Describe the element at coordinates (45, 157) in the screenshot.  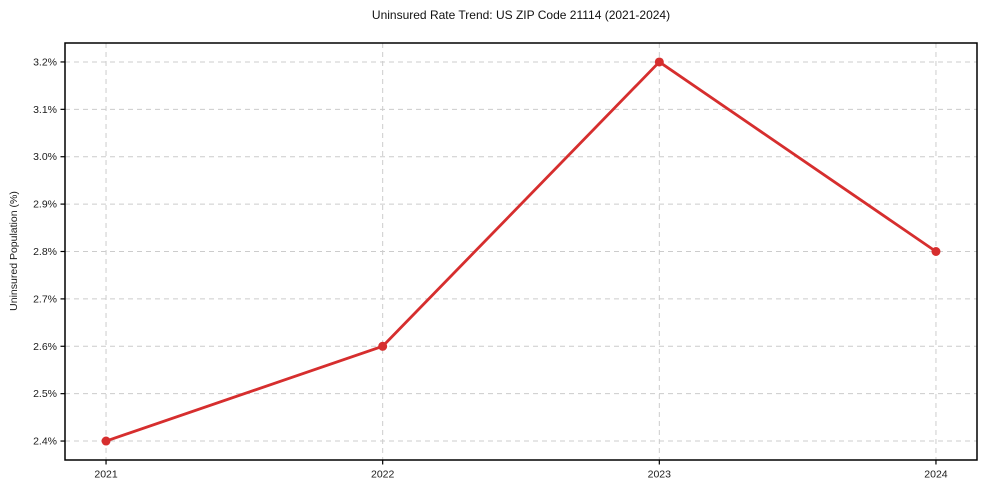
I see `y-tick-label: 3.0%` at that location.